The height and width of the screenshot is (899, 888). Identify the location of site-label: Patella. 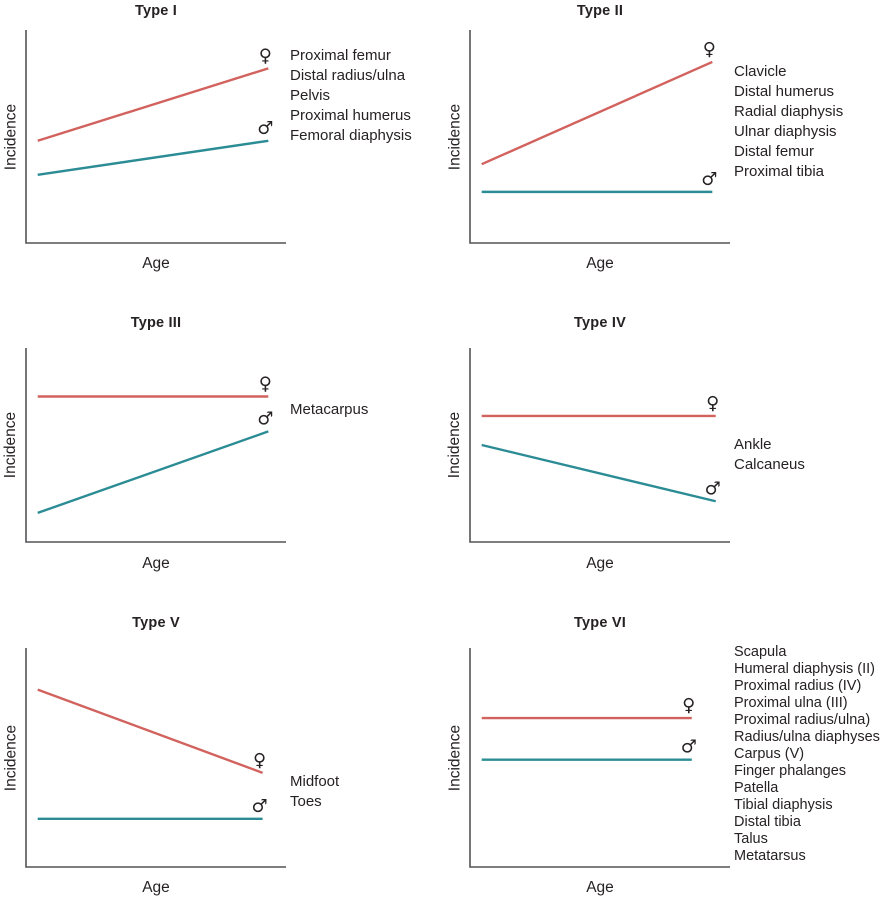
(756, 788).